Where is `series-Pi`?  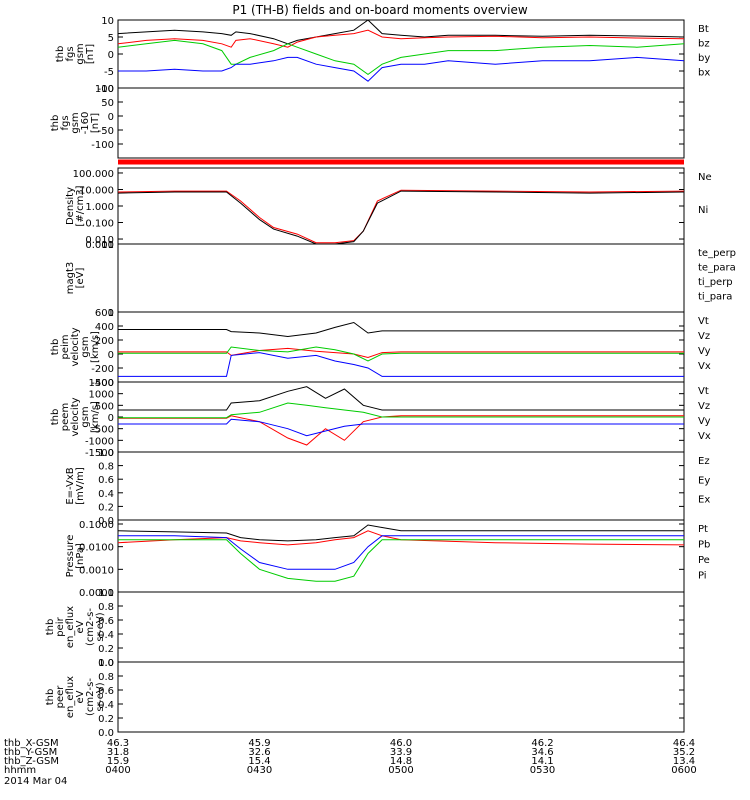
series-Pi is located at coordinates (401, 552).